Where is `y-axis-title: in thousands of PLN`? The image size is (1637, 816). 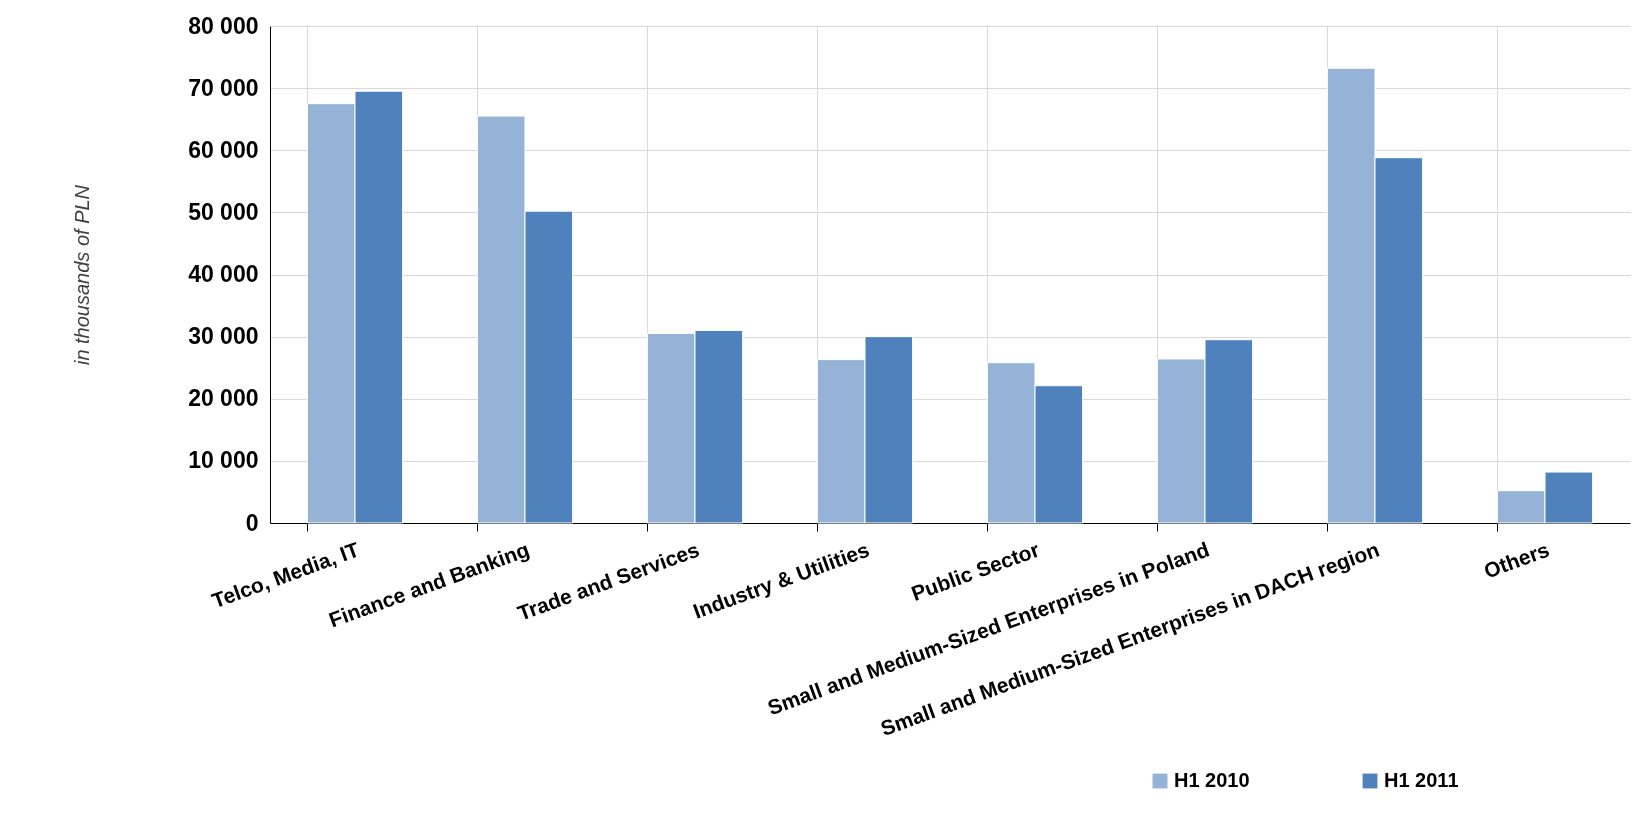 y-axis-title: in thousands of PLN is located at coordinates (82, 275).